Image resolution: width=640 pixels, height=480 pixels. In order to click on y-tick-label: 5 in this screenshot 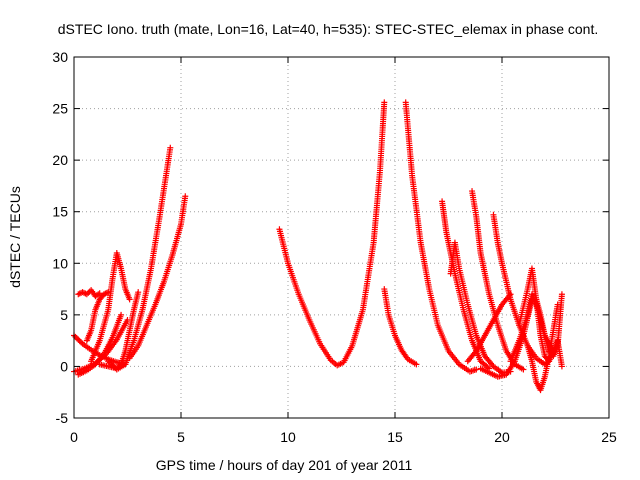, I will do `click(64, 315)`.